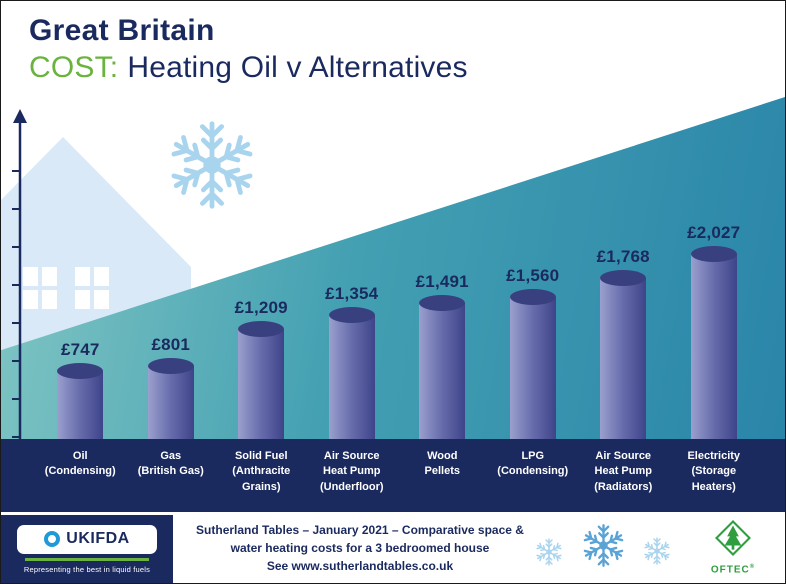 The image size is (786, 584). What do you see at coordinates (442, 464) in the screenshot?
I see `category-label: Wood Pellets` at bounding box center [442, 464].